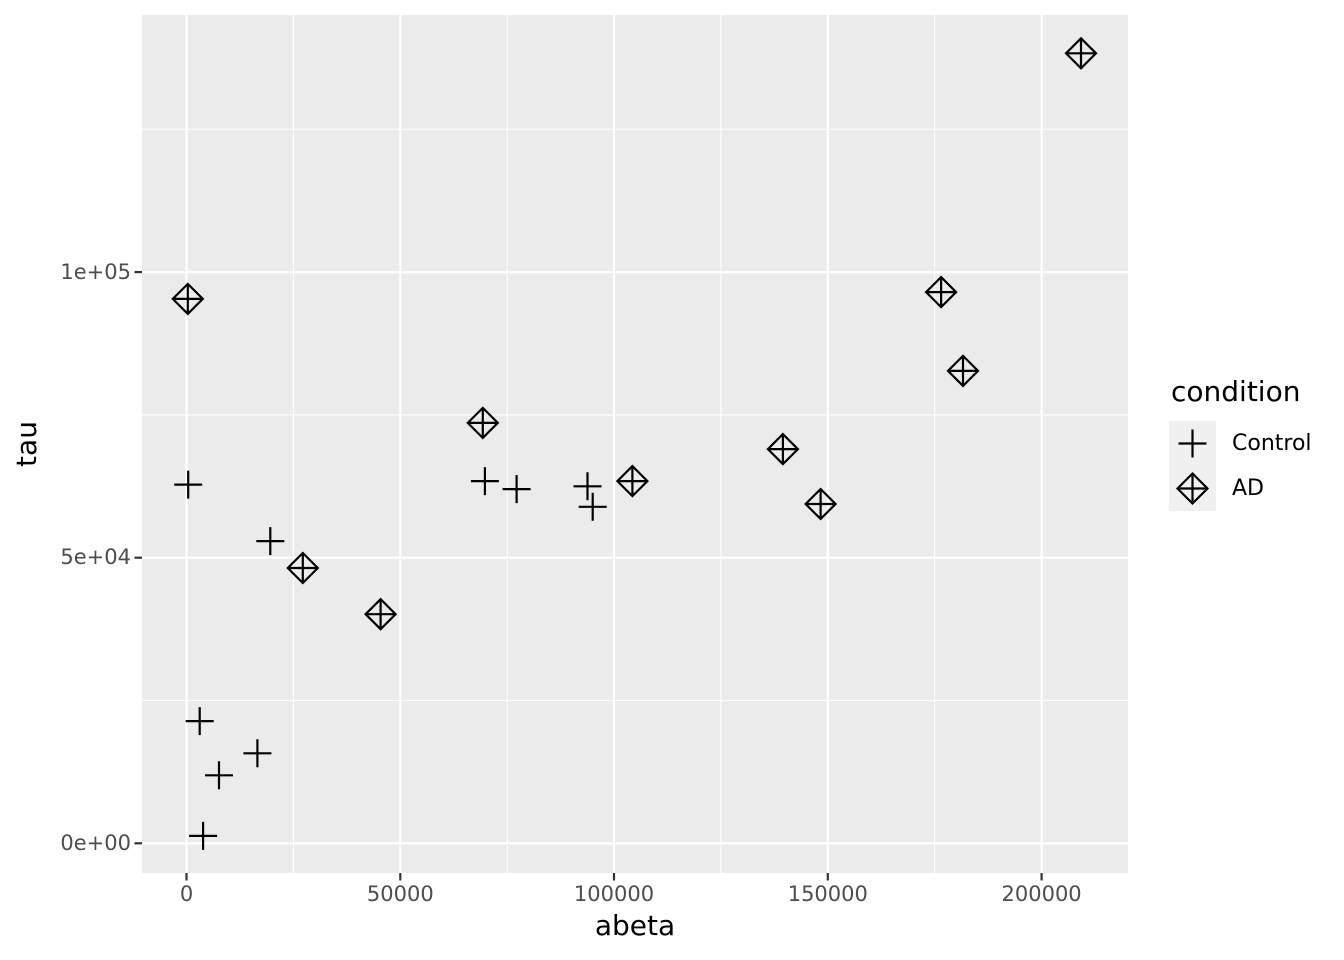  Describe the element at coordinates (1041, 894) in the screenshot. I see `x-tick-label: 200000` at that location.